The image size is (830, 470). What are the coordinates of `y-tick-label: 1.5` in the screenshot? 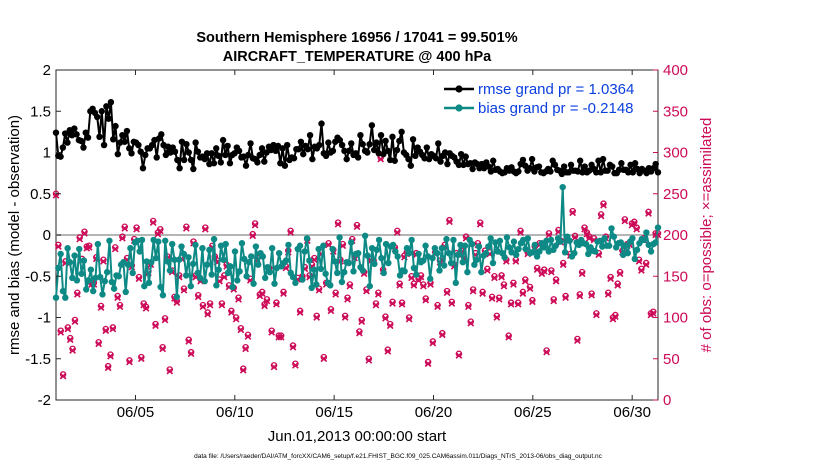 It's located at (40, 111).